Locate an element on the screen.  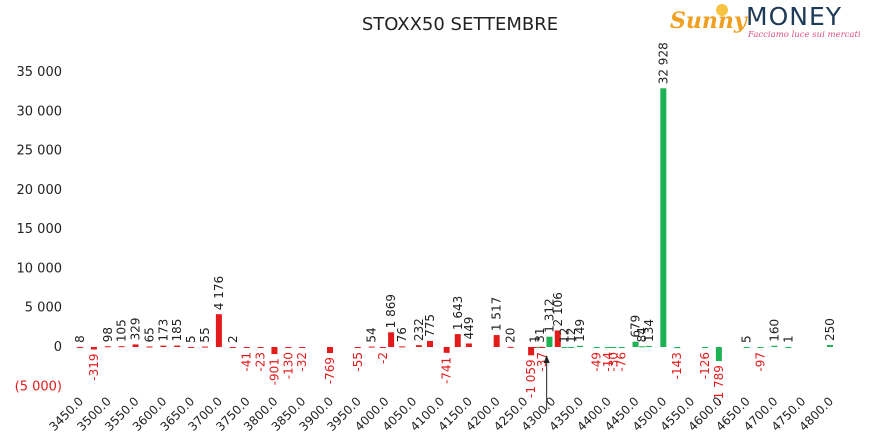
y-tick-label: 15 000 is located at coordinates (40, 229).